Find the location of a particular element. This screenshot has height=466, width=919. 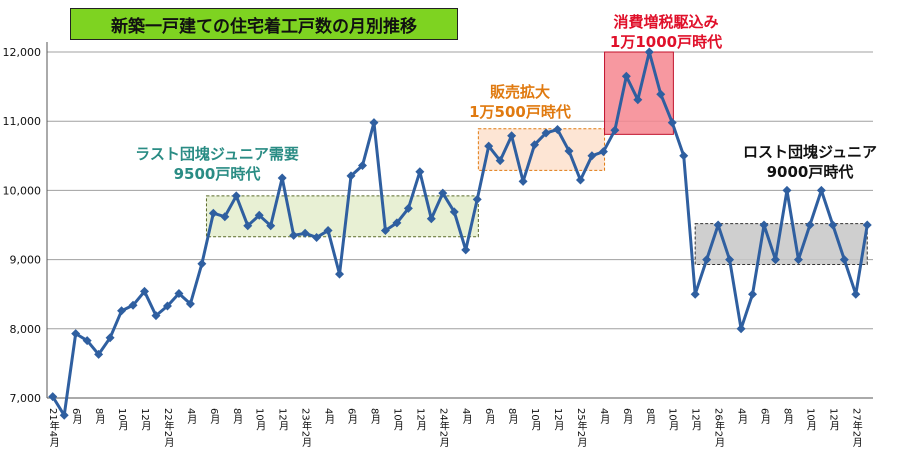

annotation-junior-line2: 9500戸時代 is located at coordinates (217, 174).